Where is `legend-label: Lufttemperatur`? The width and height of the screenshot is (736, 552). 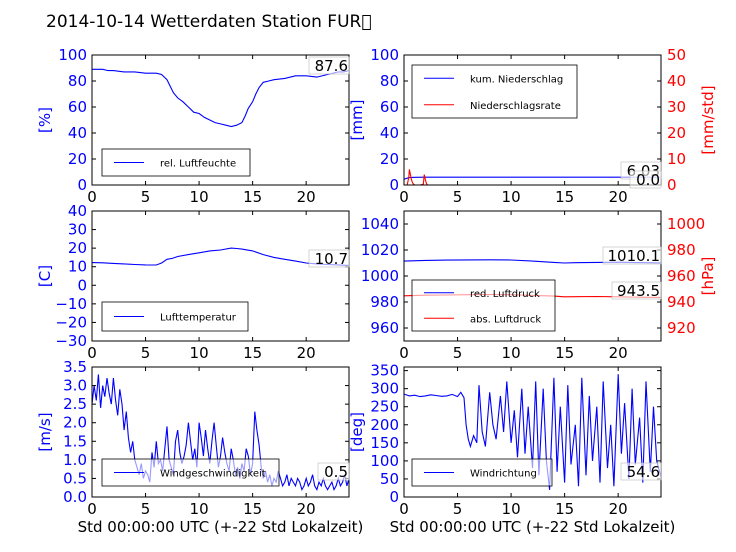
legend-label: Lufttemperatur is located at coordinates (198, 318).